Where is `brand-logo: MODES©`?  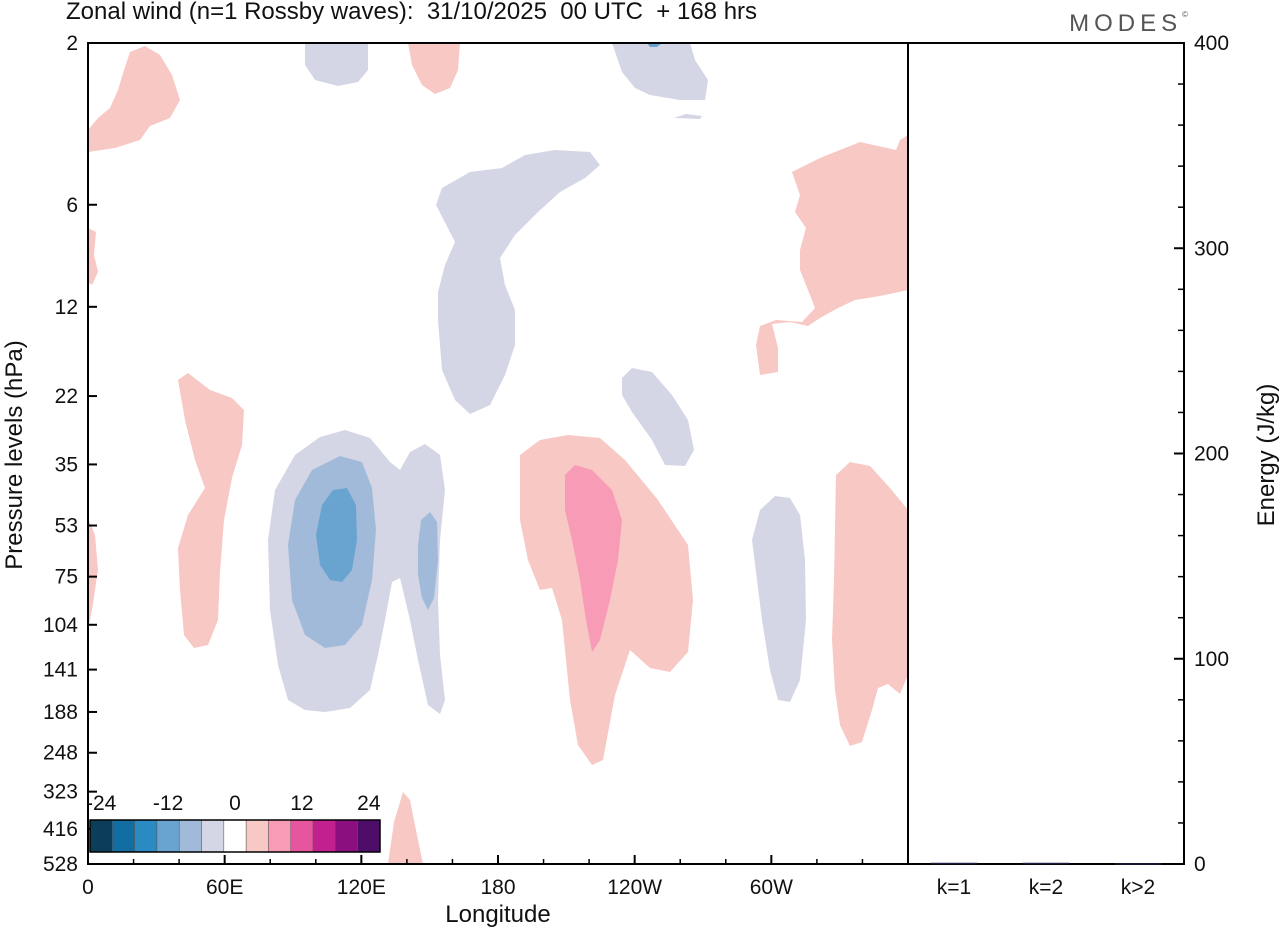
brand-logo: MODES© is located at coordinates (1128, 24).